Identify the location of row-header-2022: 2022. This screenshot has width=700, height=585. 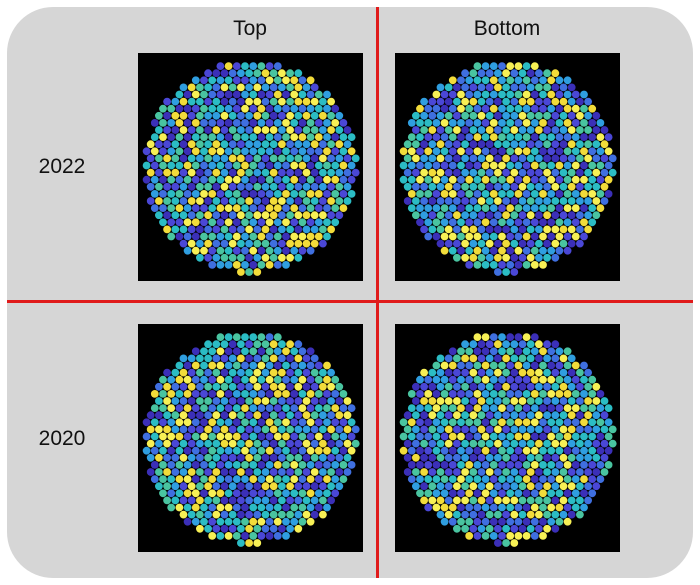
(62, 166).